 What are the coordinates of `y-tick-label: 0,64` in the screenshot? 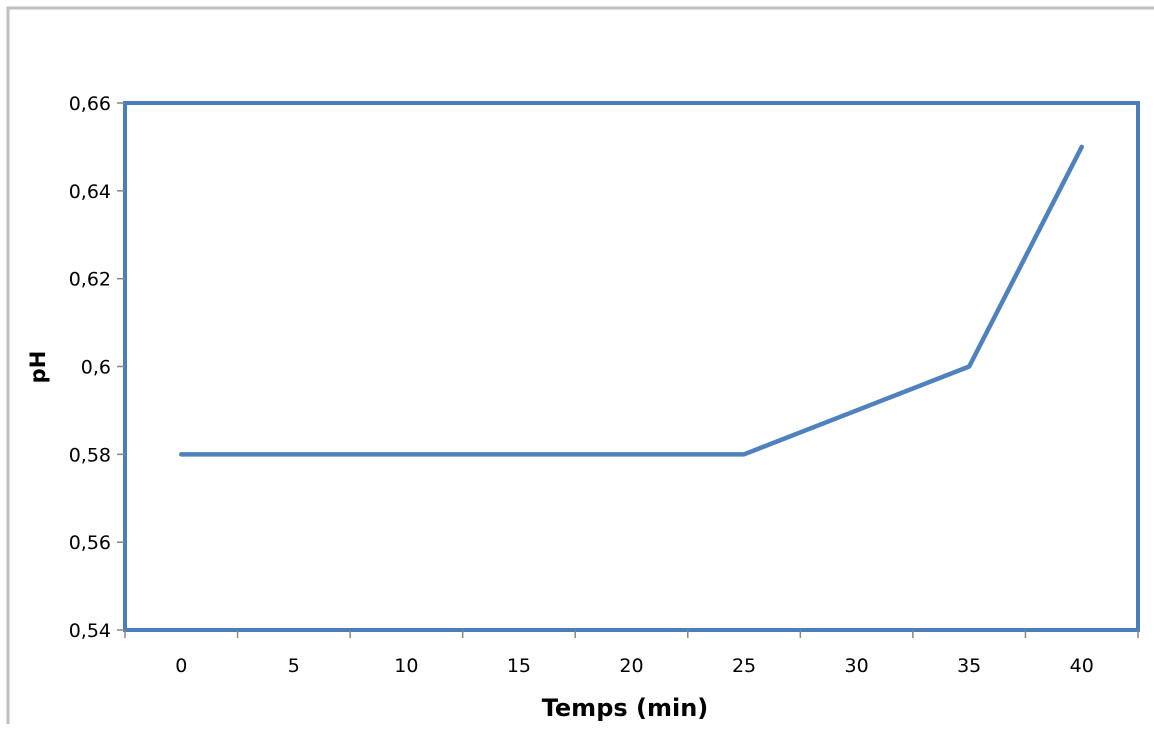 It's located at (90, 192).